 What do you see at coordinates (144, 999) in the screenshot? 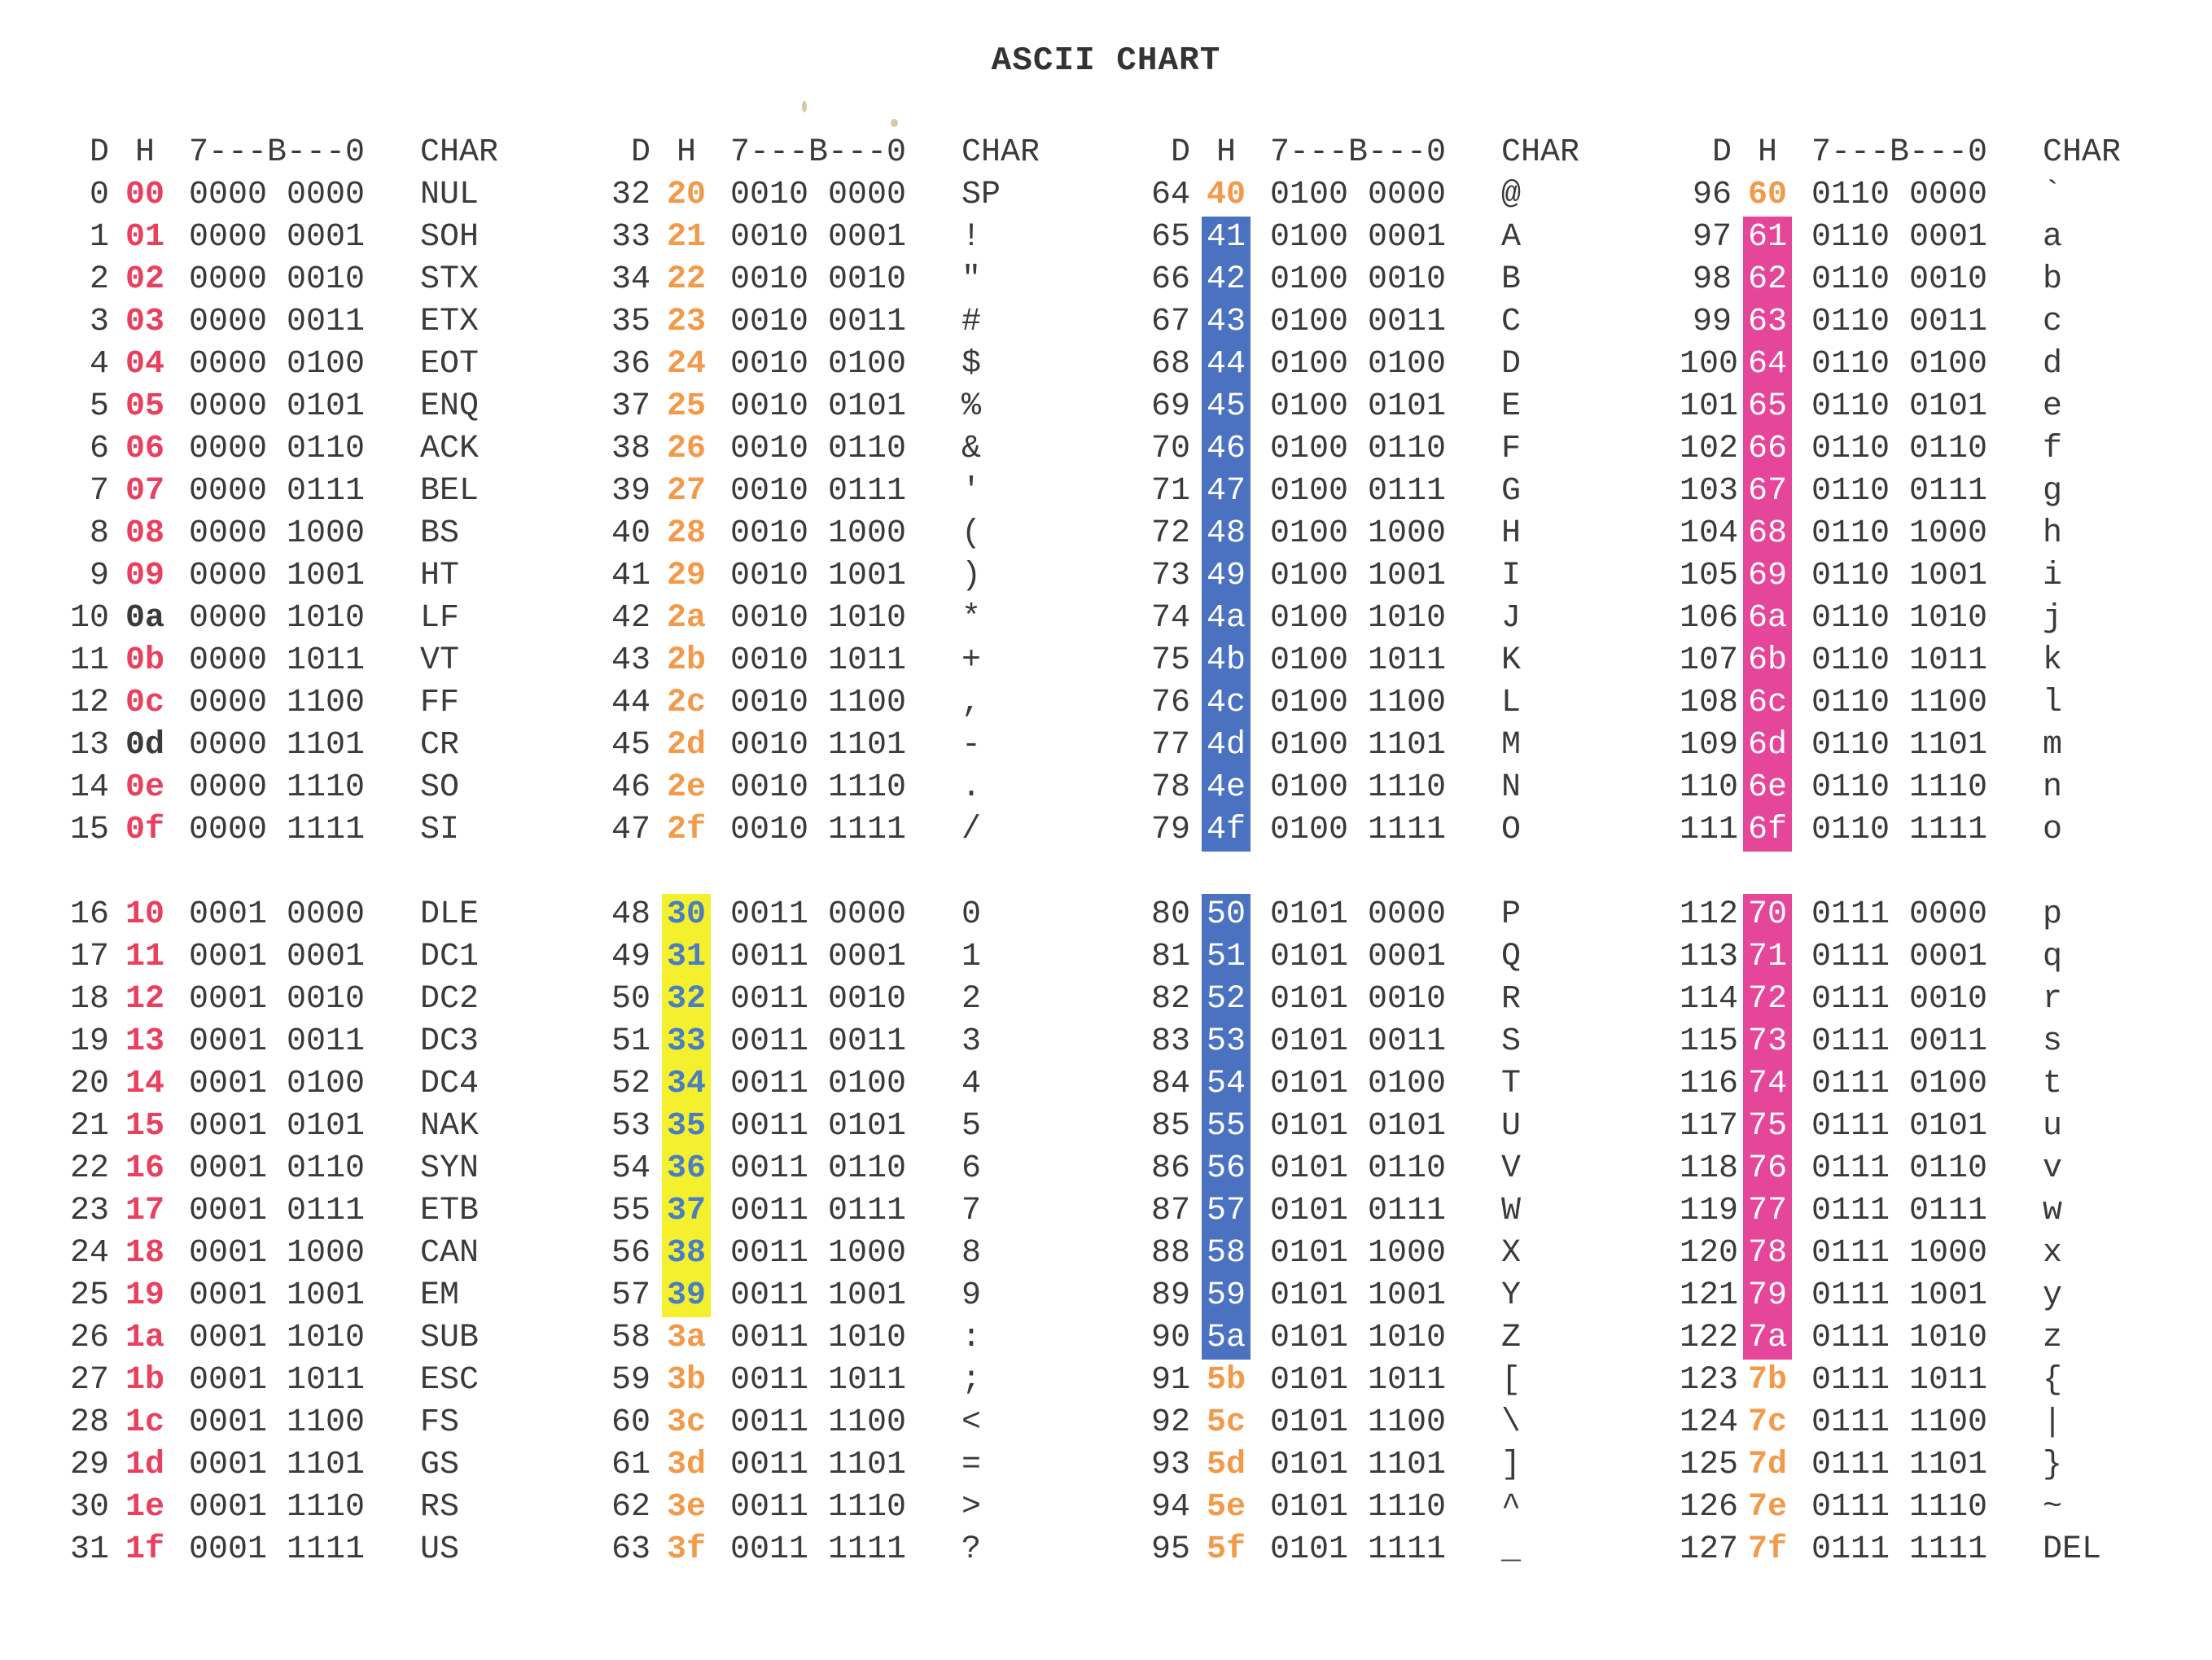
I see `hex-value: 12` at bounding box center [144, 999].